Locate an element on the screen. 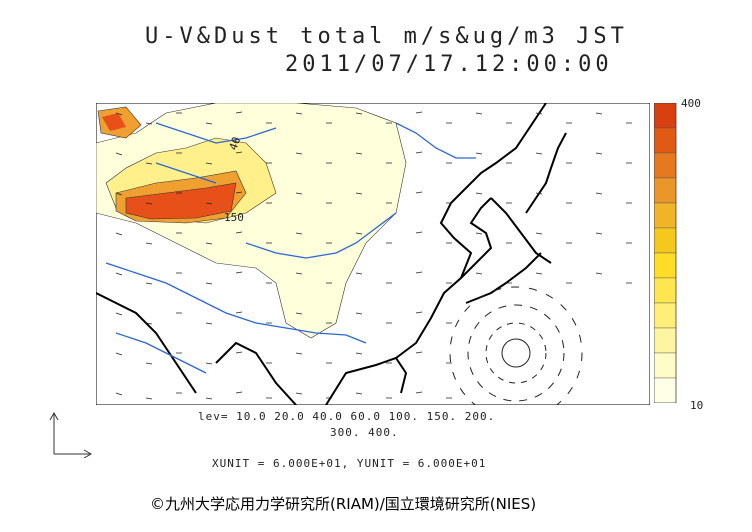 The image size is (752, 532). typhoon-circulation is located at coordinates (516, 345).